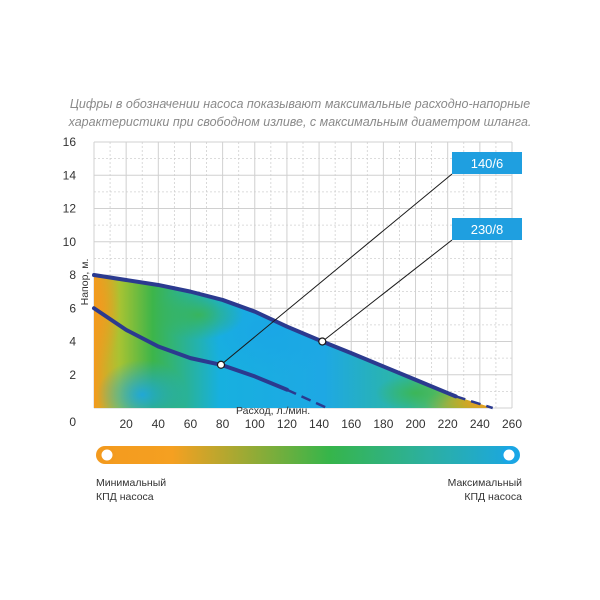 This screenshot has height=600, width=600. What do you see at coordinates (351, 424) in the screenshot?
I see `x-tick-label: 160` at bounding box center [351, 424].